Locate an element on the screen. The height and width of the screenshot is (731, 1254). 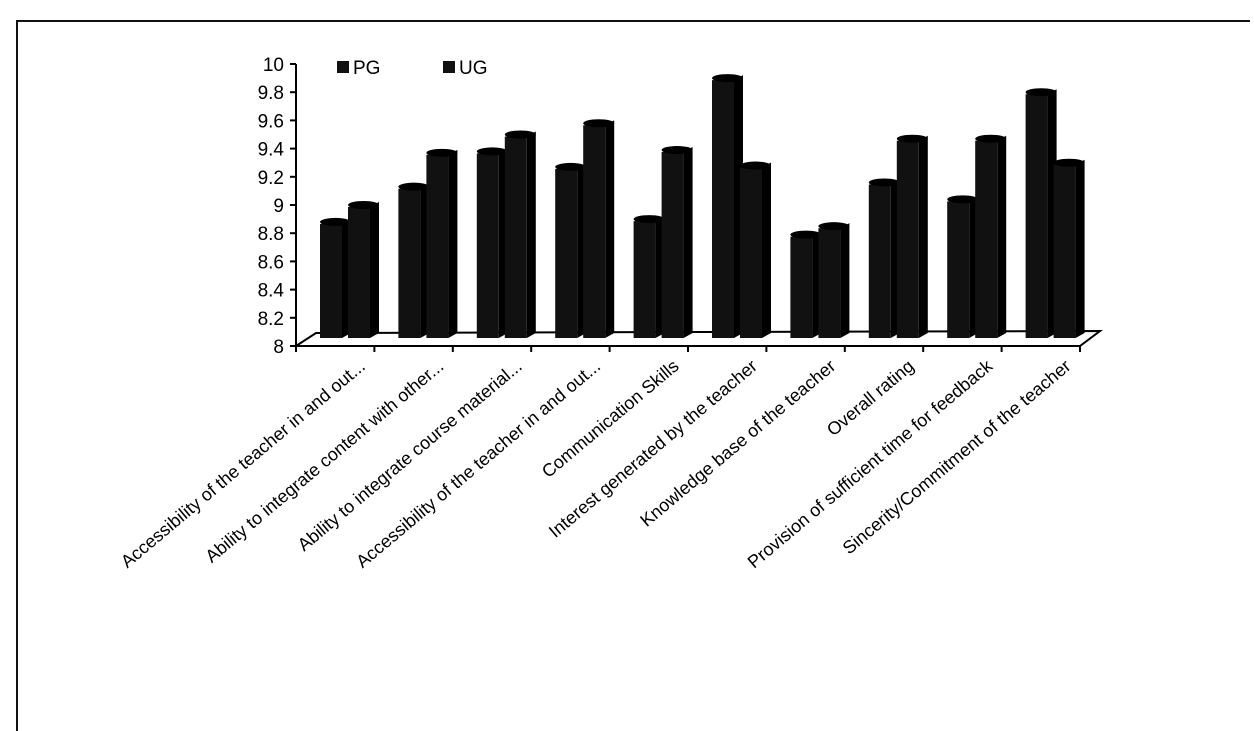
legend-label-ug: UG is located at coordinates (473, 68).